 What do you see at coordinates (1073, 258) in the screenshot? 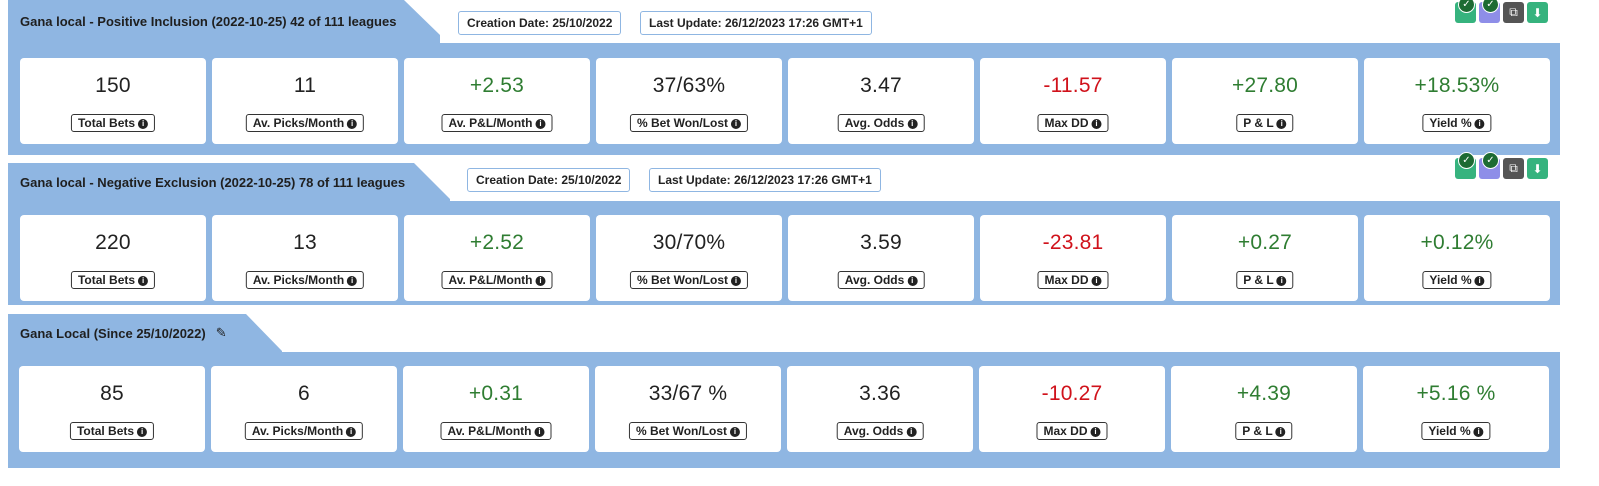
I see `stat-card-max-dd: -23.81 Max DD i` at bounding box center [1073, 258].